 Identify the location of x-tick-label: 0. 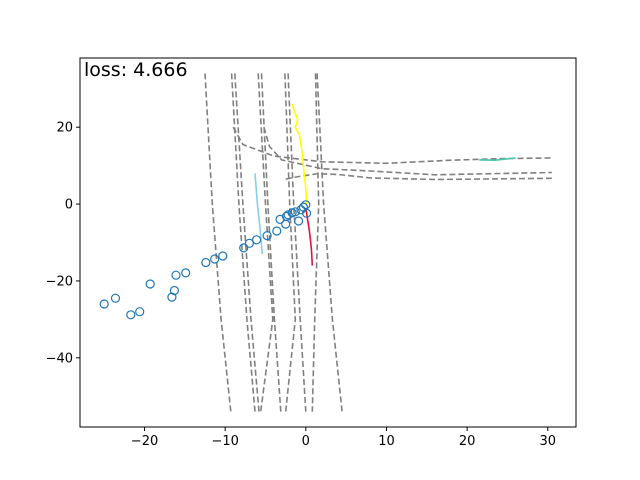
(306, 441).